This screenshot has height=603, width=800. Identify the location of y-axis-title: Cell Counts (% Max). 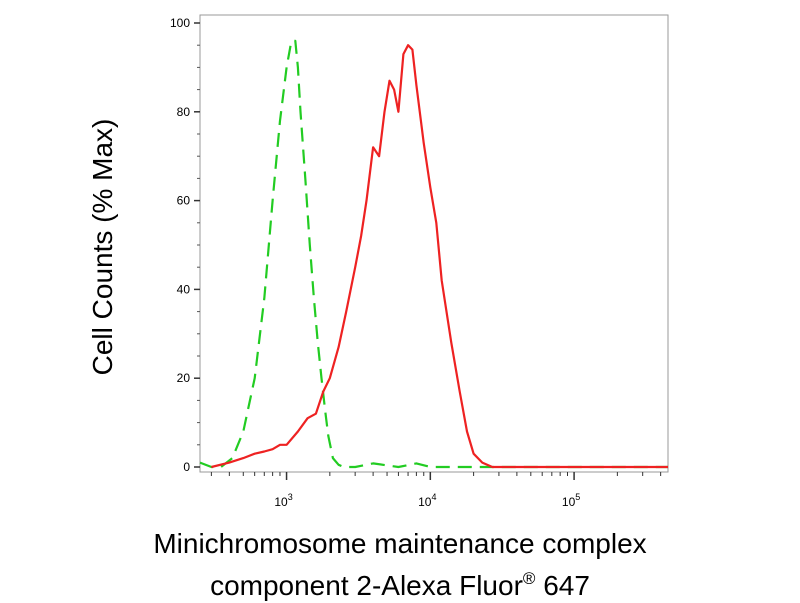
(102, 247).